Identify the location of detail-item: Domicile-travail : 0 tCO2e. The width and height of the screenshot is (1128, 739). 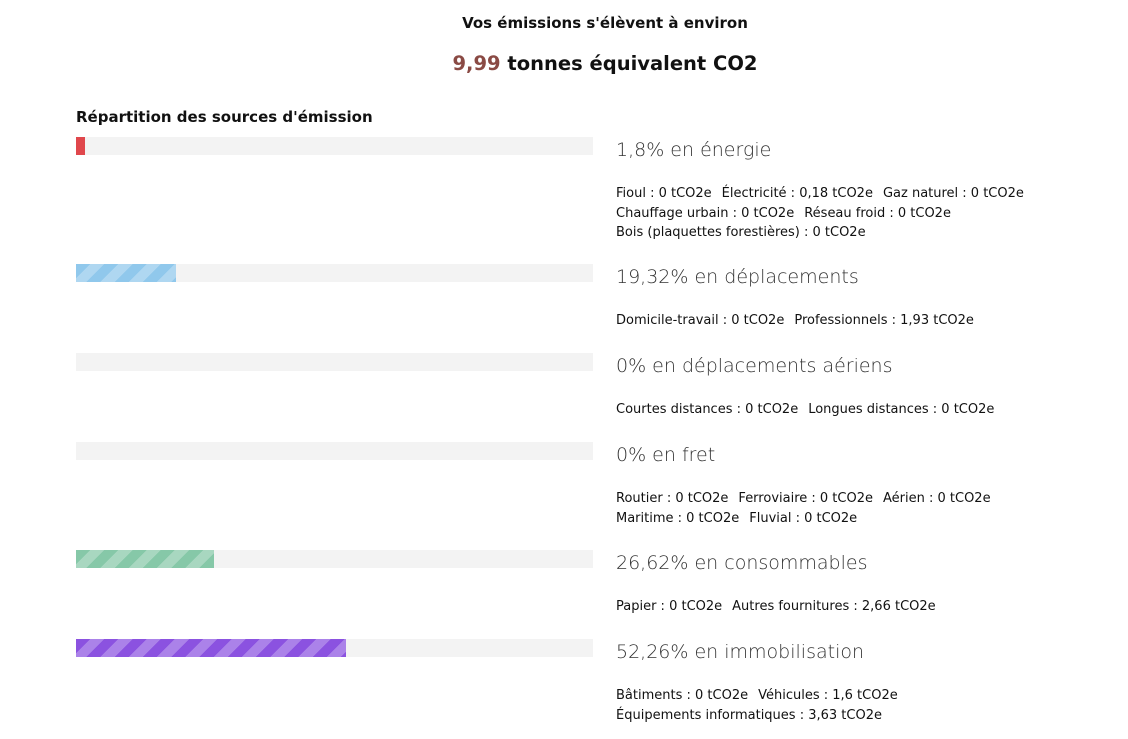
(700, 320).